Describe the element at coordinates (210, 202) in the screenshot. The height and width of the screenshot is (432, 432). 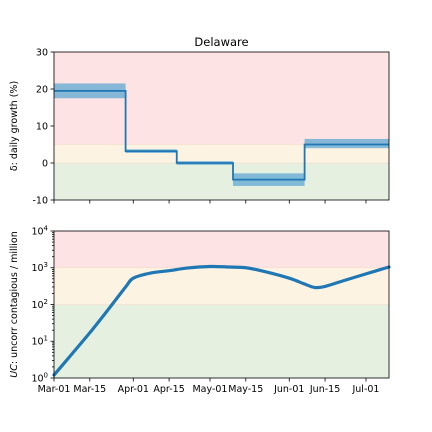
I see `growth-x-ticks` at that location.